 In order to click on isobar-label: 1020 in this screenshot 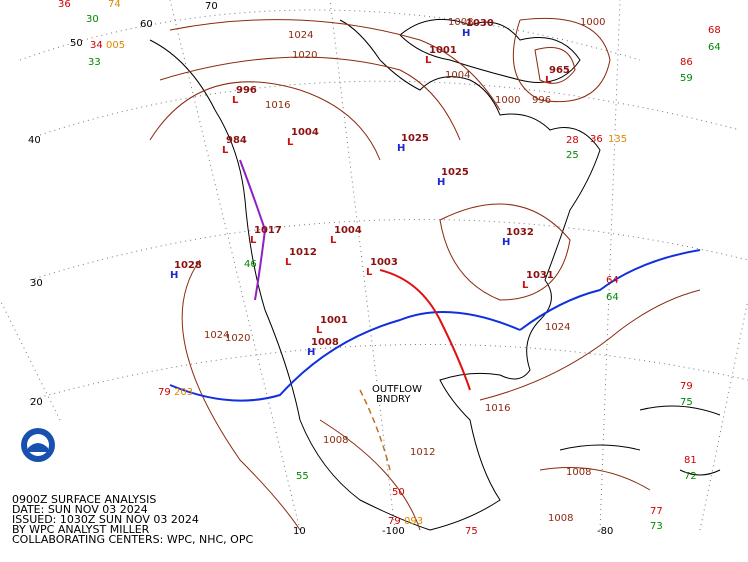, I will do `click(237, 338)`.